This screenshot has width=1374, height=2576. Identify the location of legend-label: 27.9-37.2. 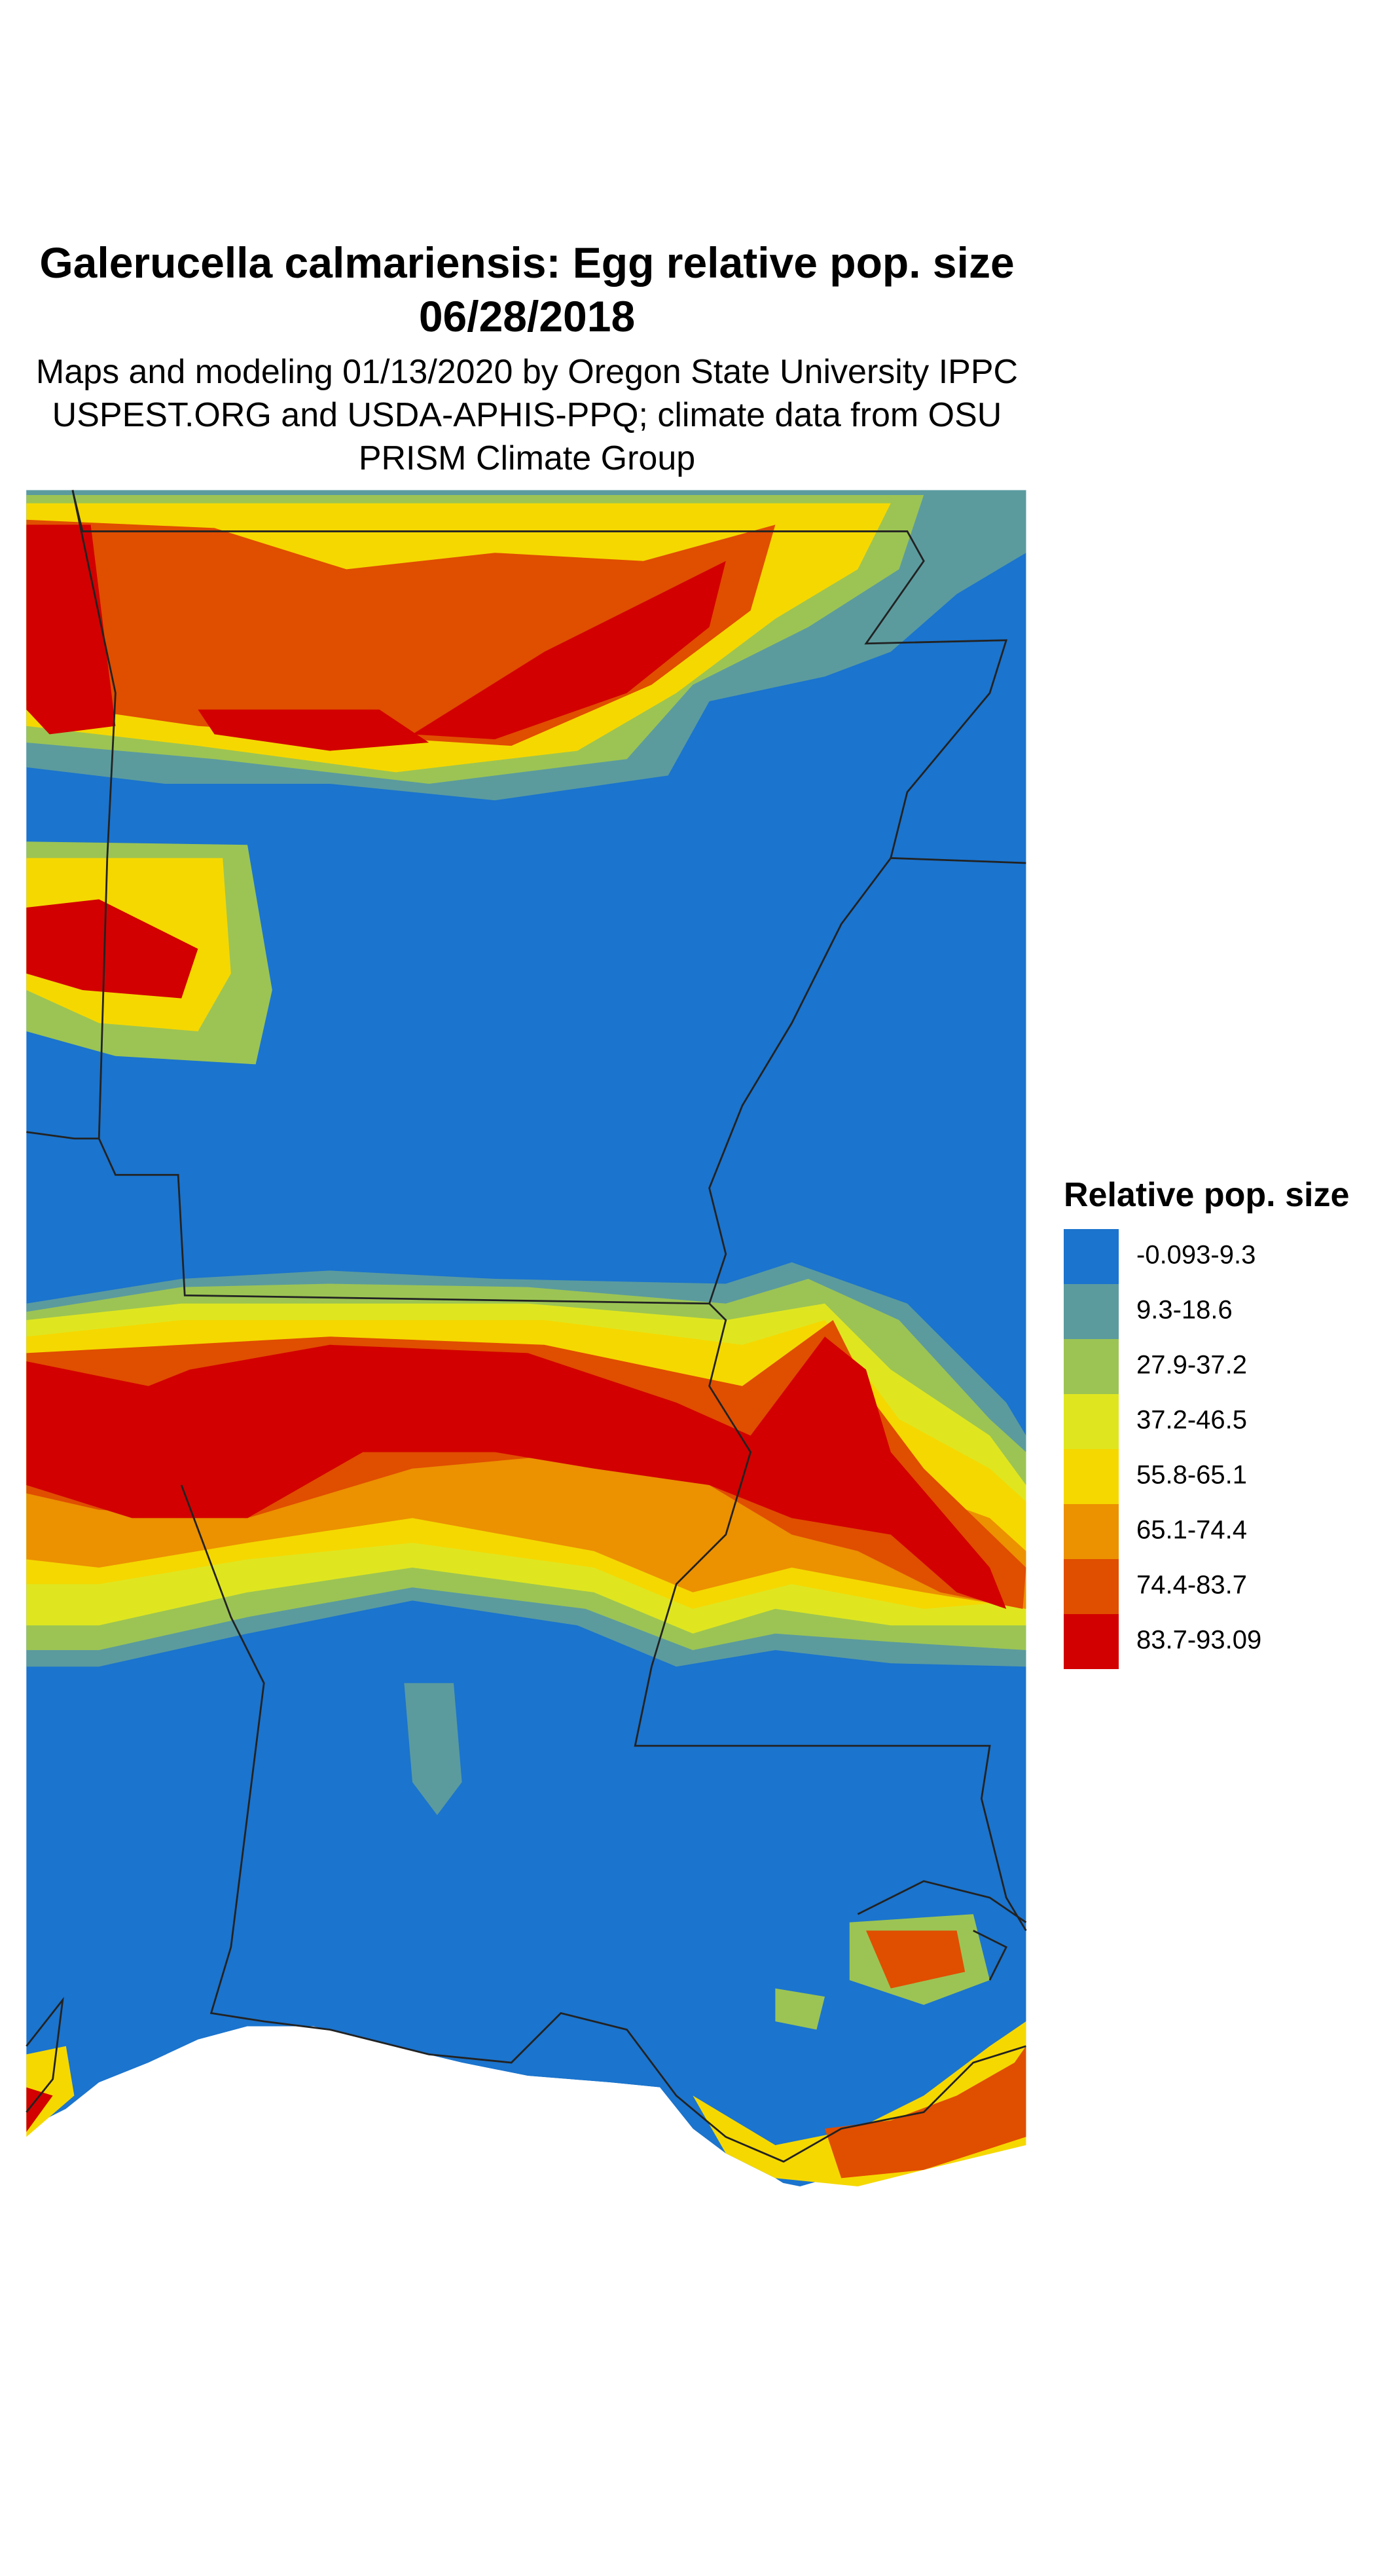
(1192, 1365).